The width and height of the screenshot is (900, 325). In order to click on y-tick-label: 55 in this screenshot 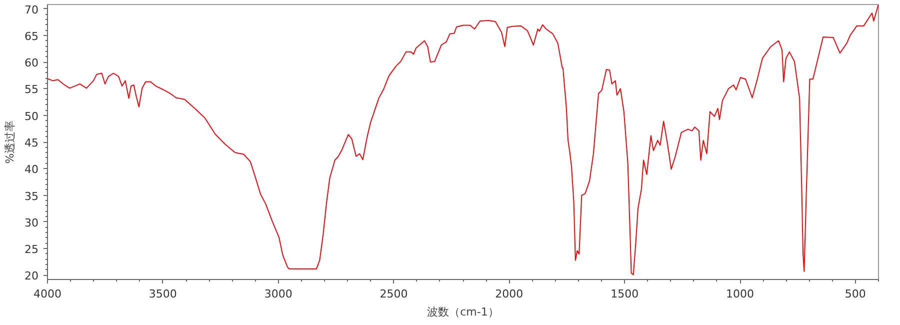, I will do `click(31, 89)`.